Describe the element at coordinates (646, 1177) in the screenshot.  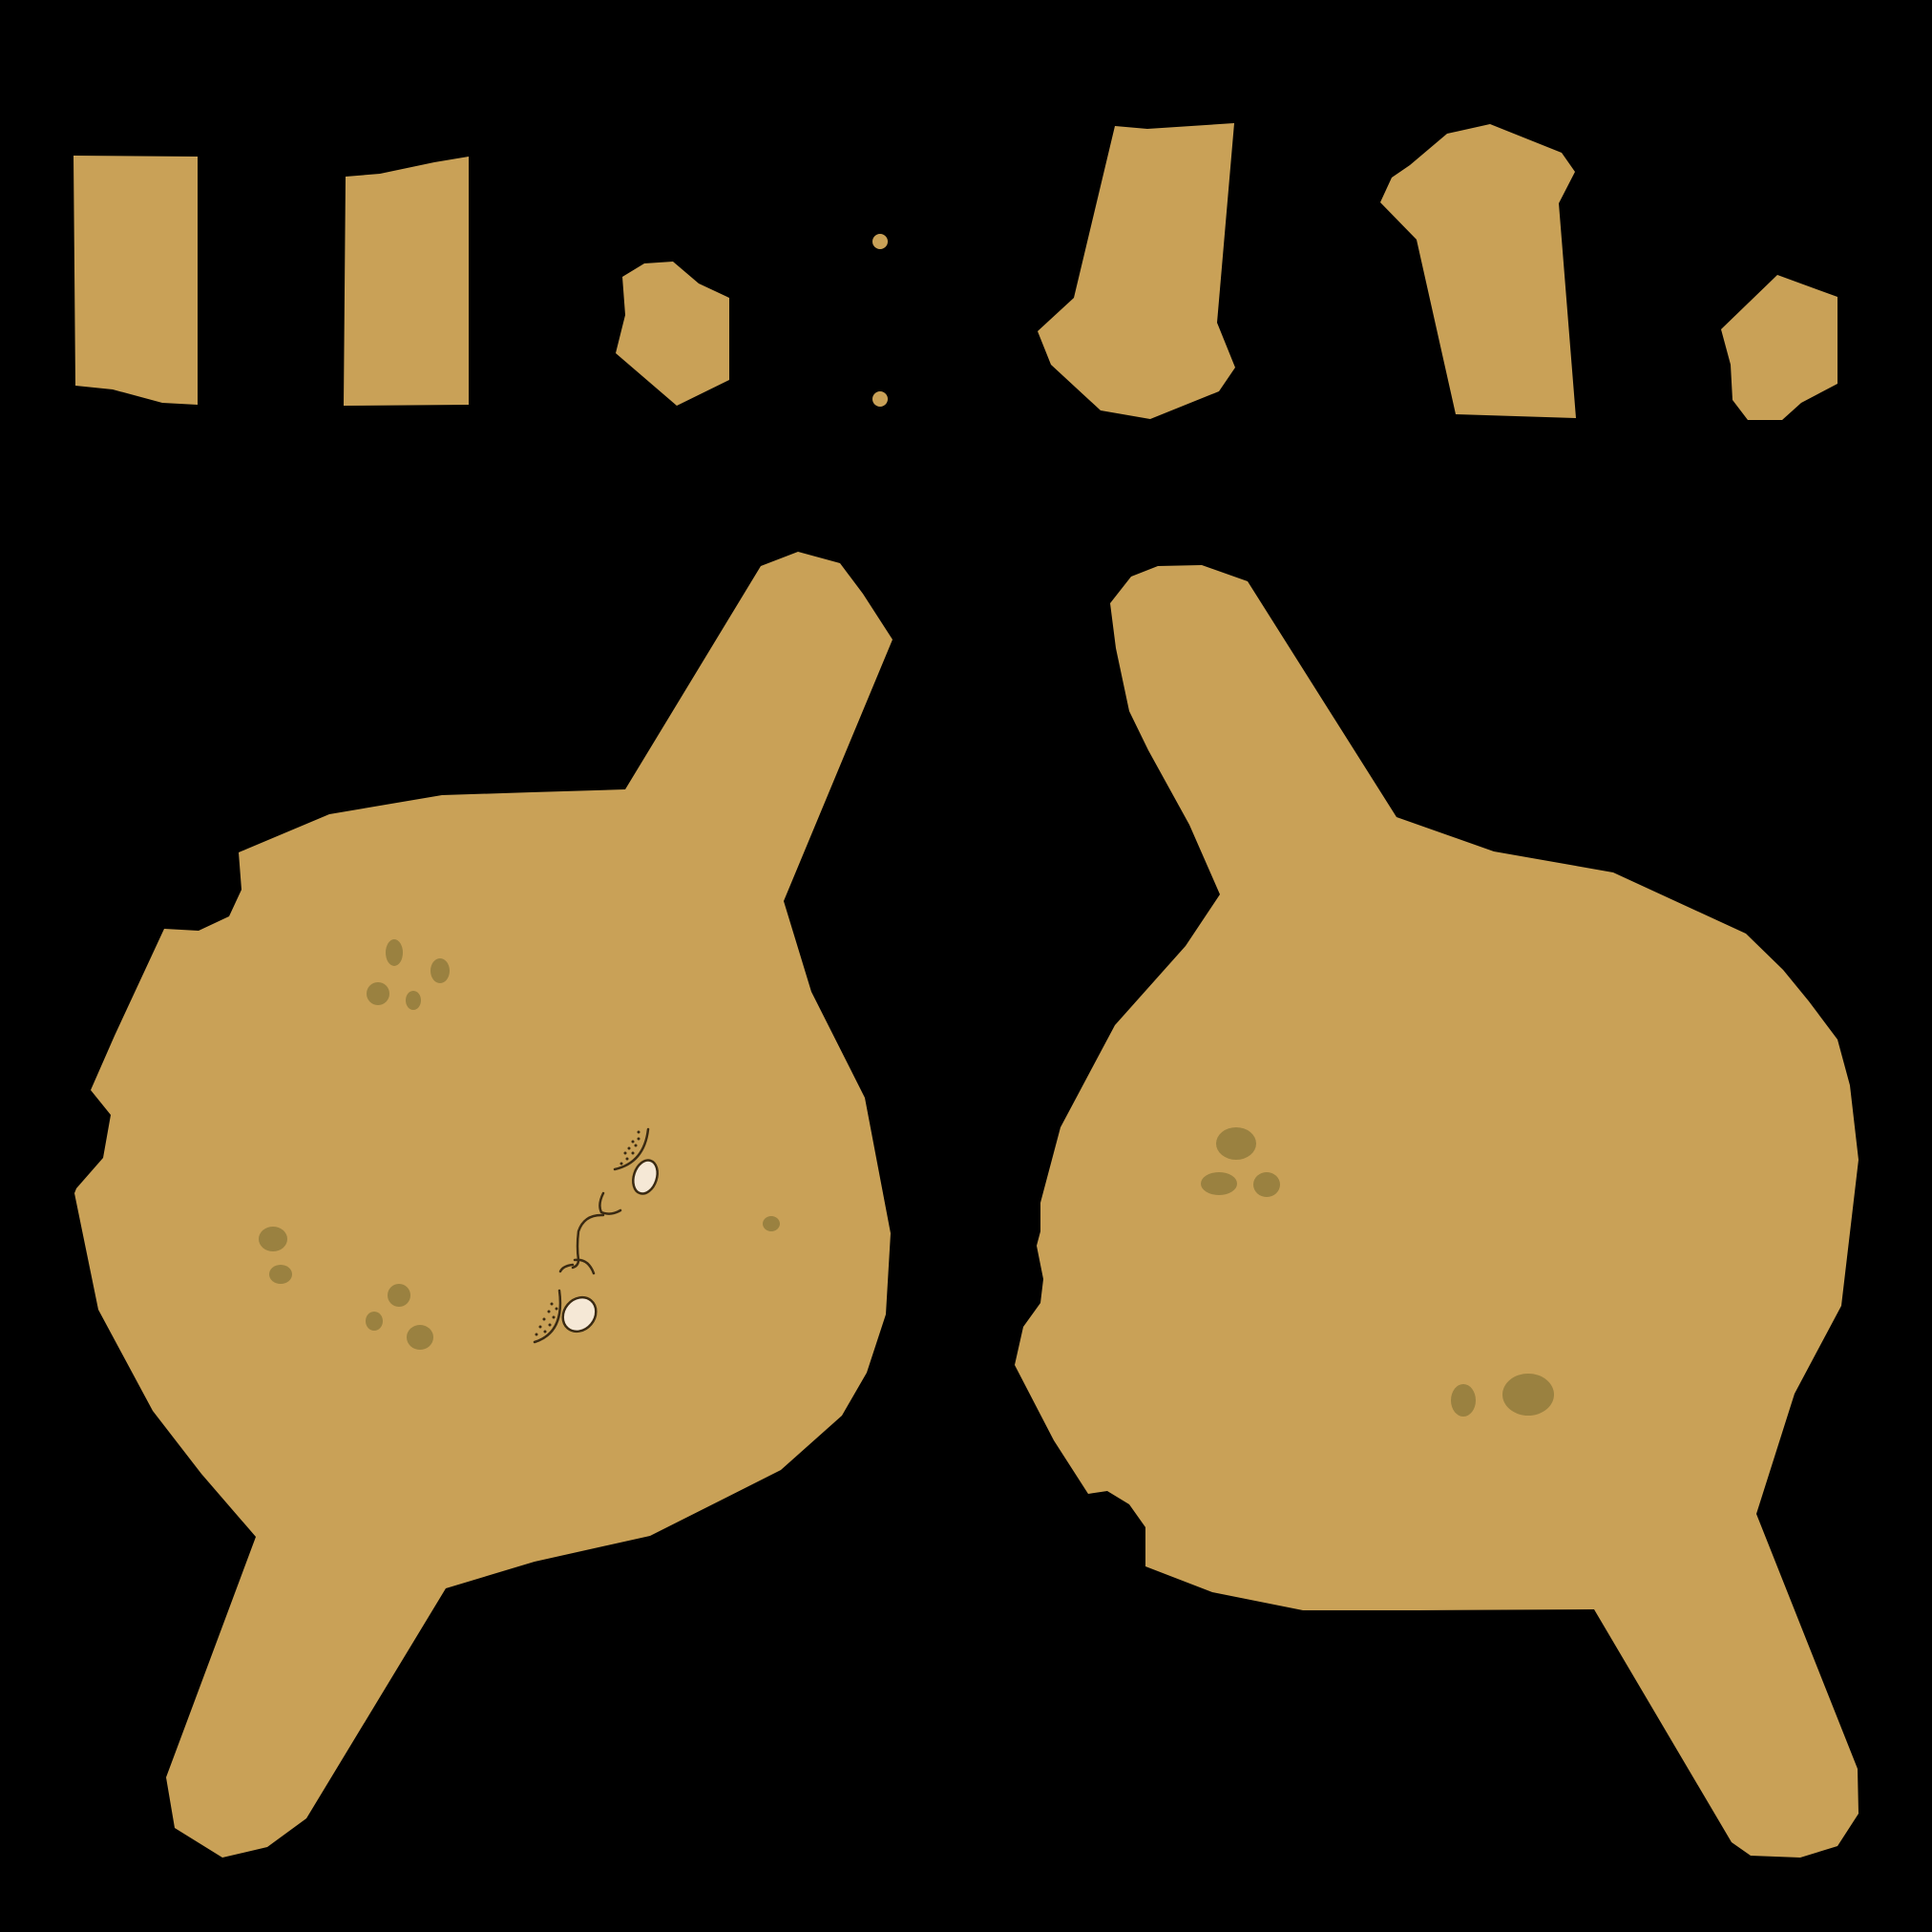
I see `eye-upper` at that location.